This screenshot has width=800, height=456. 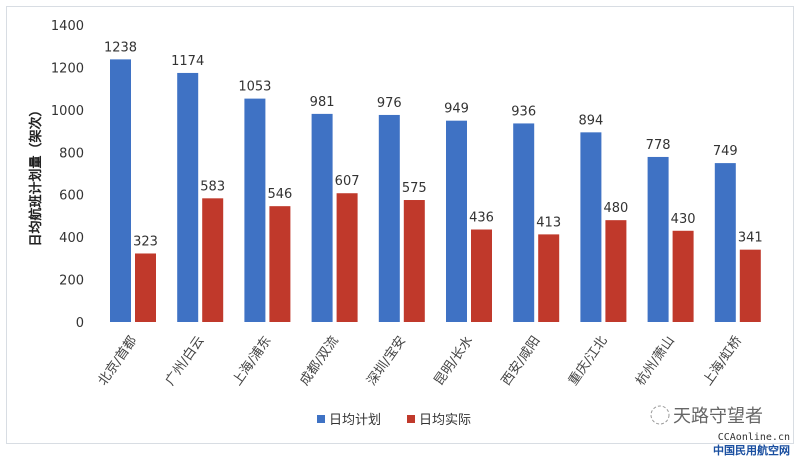 I want to click on y-tick-label: 800, so click(x=71, y=153).